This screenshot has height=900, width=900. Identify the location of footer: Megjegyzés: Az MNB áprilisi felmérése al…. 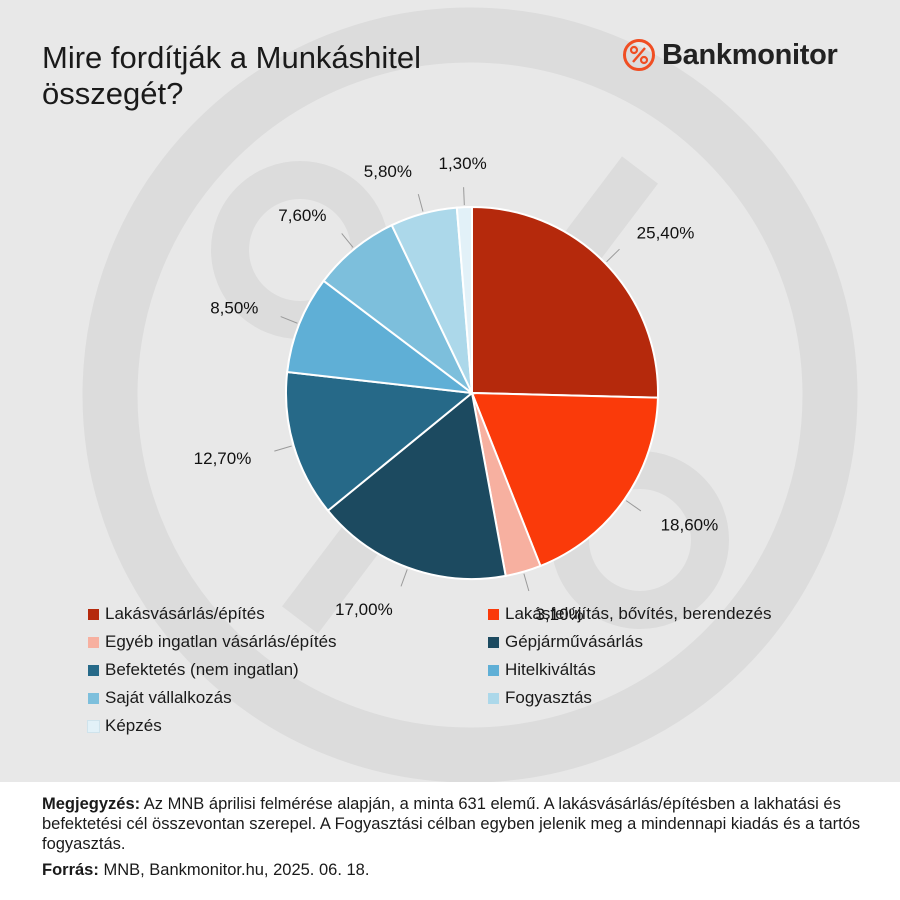
(450, 841).